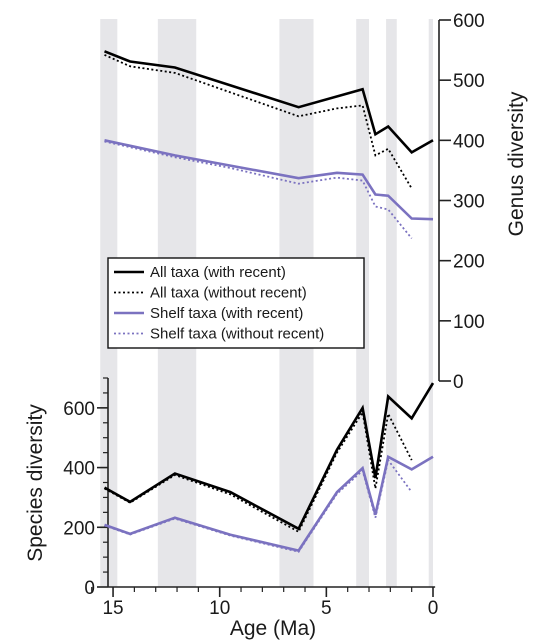  Describe the element at coordinates (326, 608) in the screenshot. I see `x-tick-label: 5` at that location.